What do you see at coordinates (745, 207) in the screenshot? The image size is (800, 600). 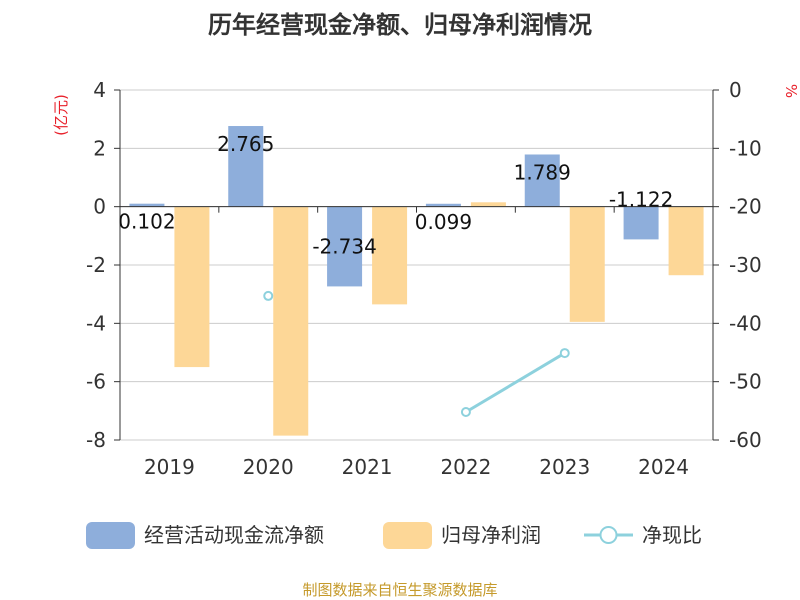 I see `right-tick-label: -20` at bounding box center [745, 207].